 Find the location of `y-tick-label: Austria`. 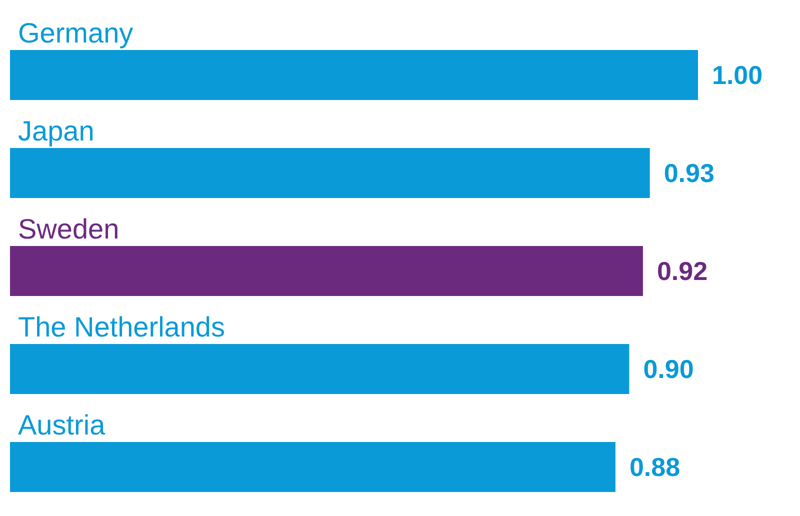

y-tick-label: Austria is located at coordinates (62, 425).